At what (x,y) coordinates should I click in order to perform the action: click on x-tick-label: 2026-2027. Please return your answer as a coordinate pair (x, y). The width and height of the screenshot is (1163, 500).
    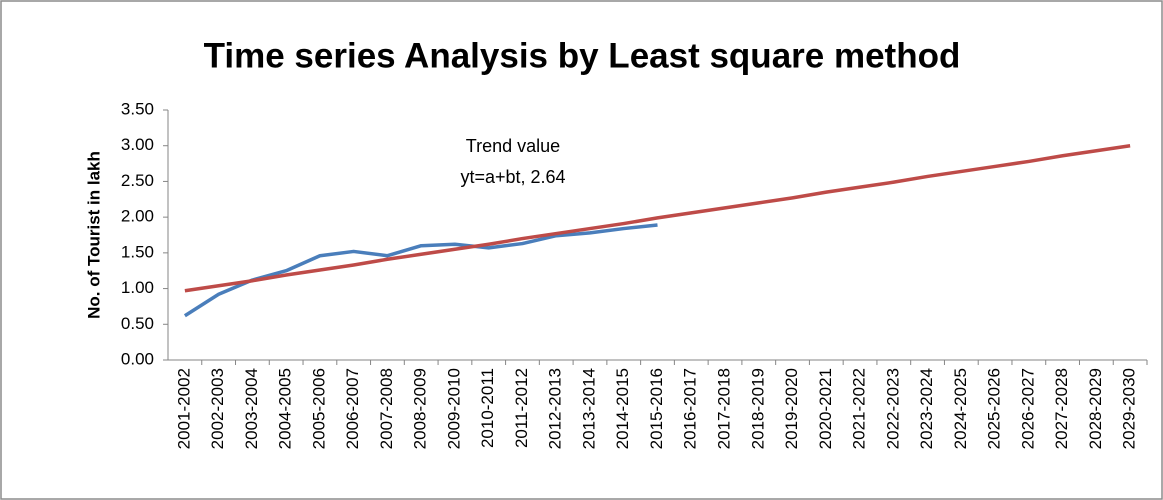
    Looking at the image, I should click on (1027, 408).